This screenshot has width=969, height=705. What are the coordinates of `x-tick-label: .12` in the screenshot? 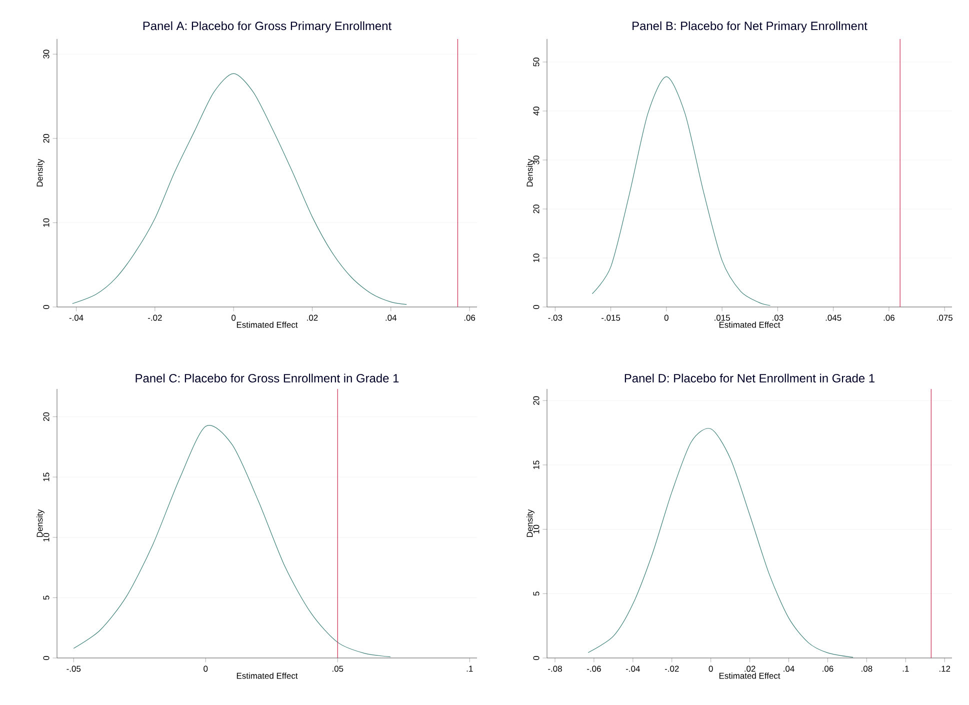 It's located at (944, 669).